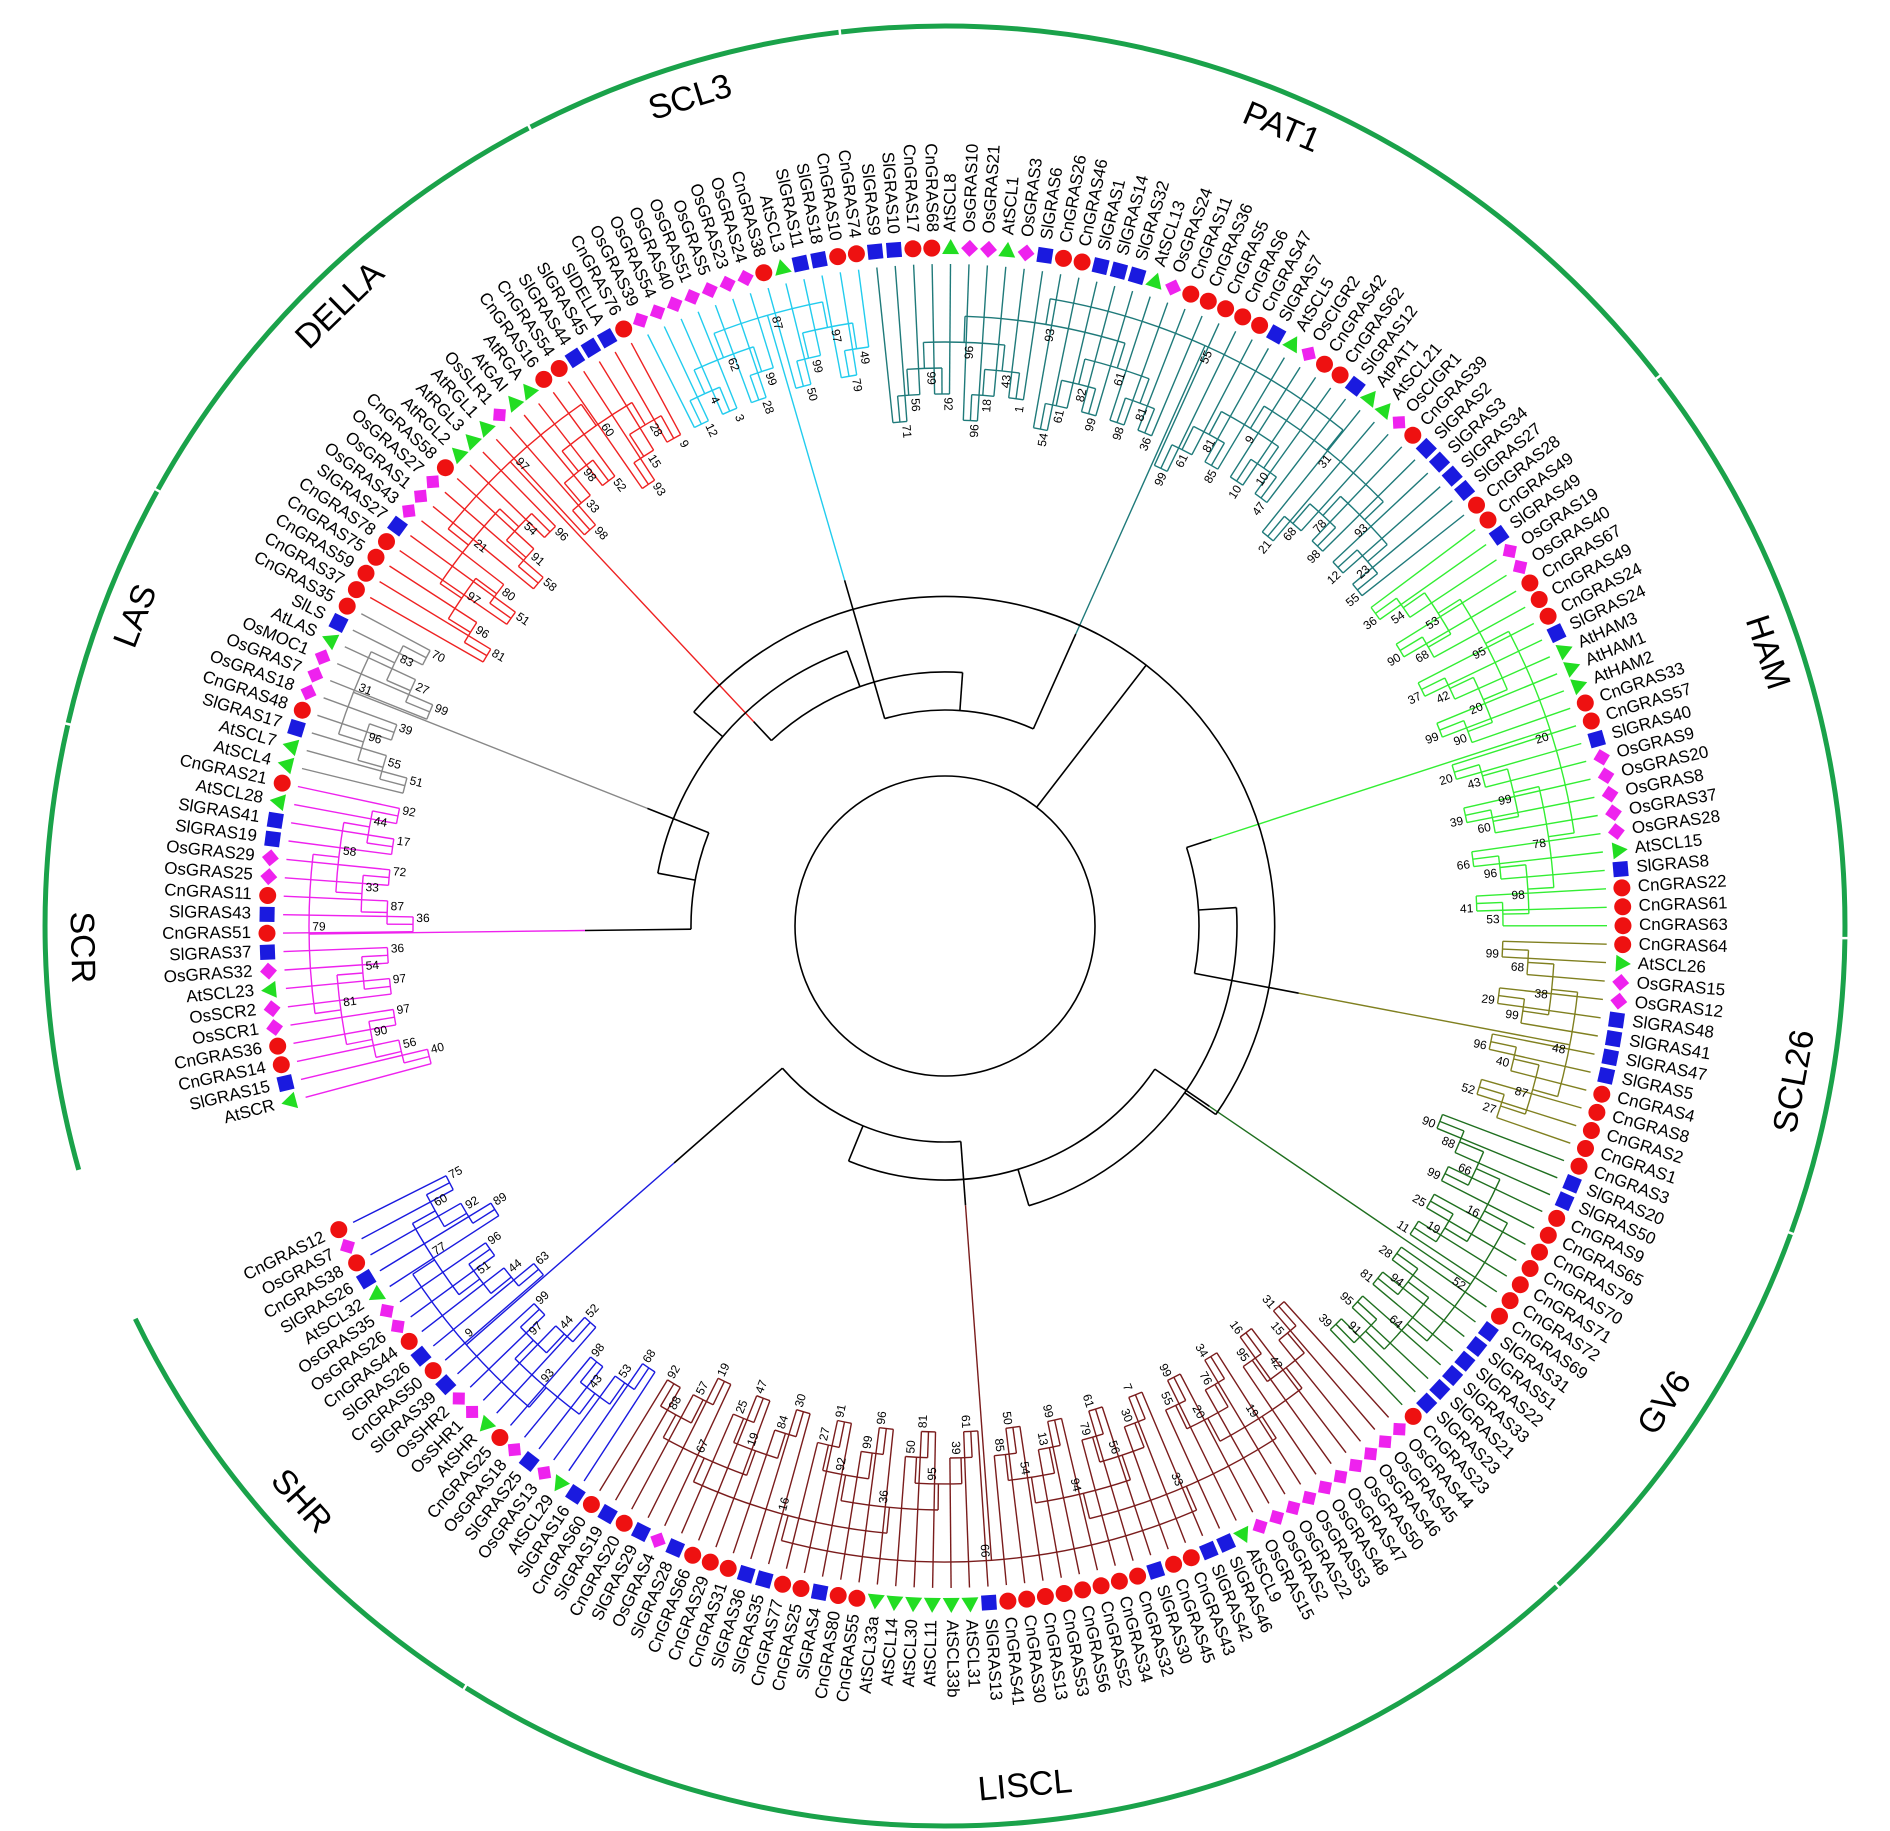  What do you see at coordinates (1682, 945) in the screenshot?
I see `leaf-label: CnGRAS64` at bounding box center [1682, 945].